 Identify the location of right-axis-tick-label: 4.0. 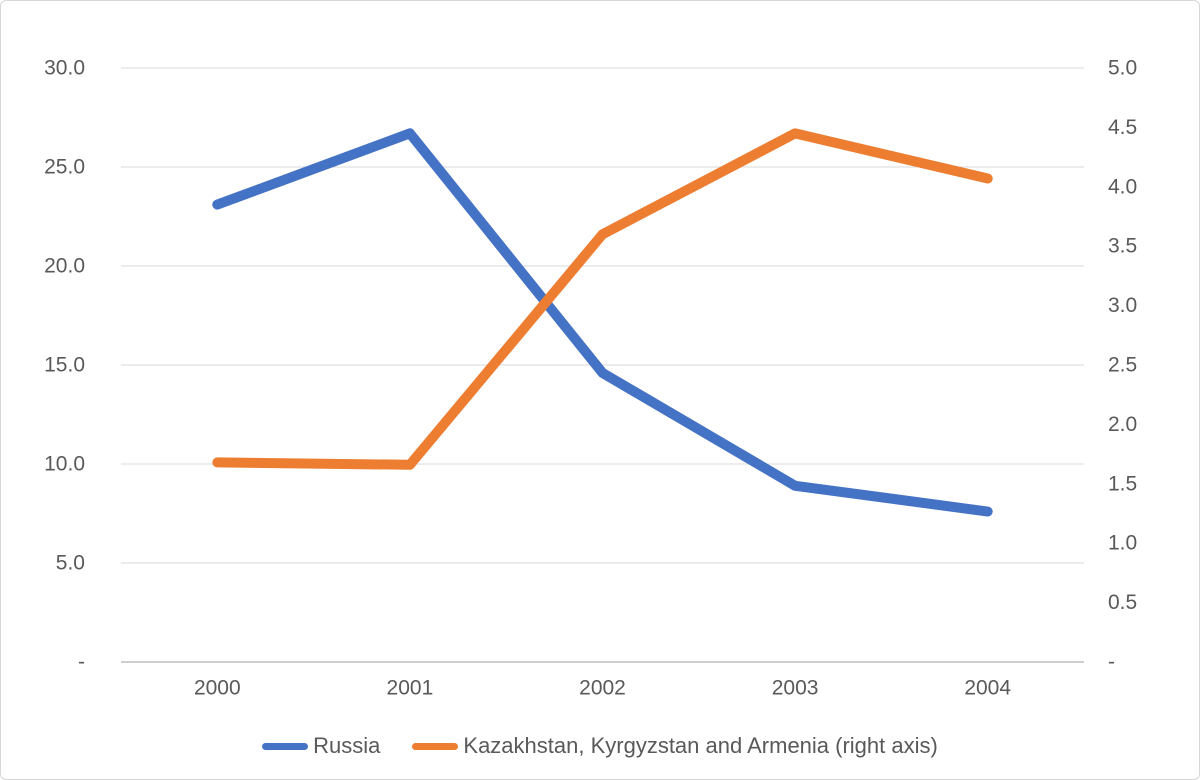
(1122, 186).